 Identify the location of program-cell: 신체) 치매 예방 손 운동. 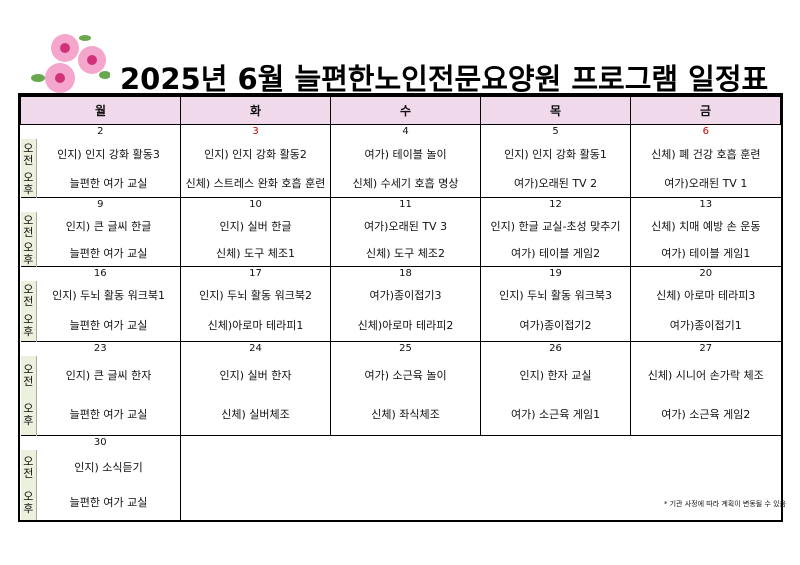
(705, 226).